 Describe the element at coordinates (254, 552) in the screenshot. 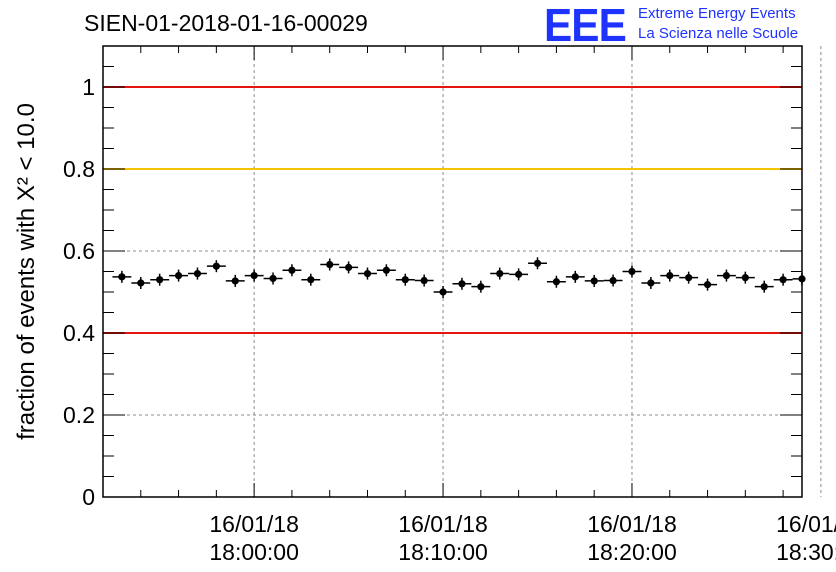

I see `x-tick-label-time: 18:00:00` at that location.